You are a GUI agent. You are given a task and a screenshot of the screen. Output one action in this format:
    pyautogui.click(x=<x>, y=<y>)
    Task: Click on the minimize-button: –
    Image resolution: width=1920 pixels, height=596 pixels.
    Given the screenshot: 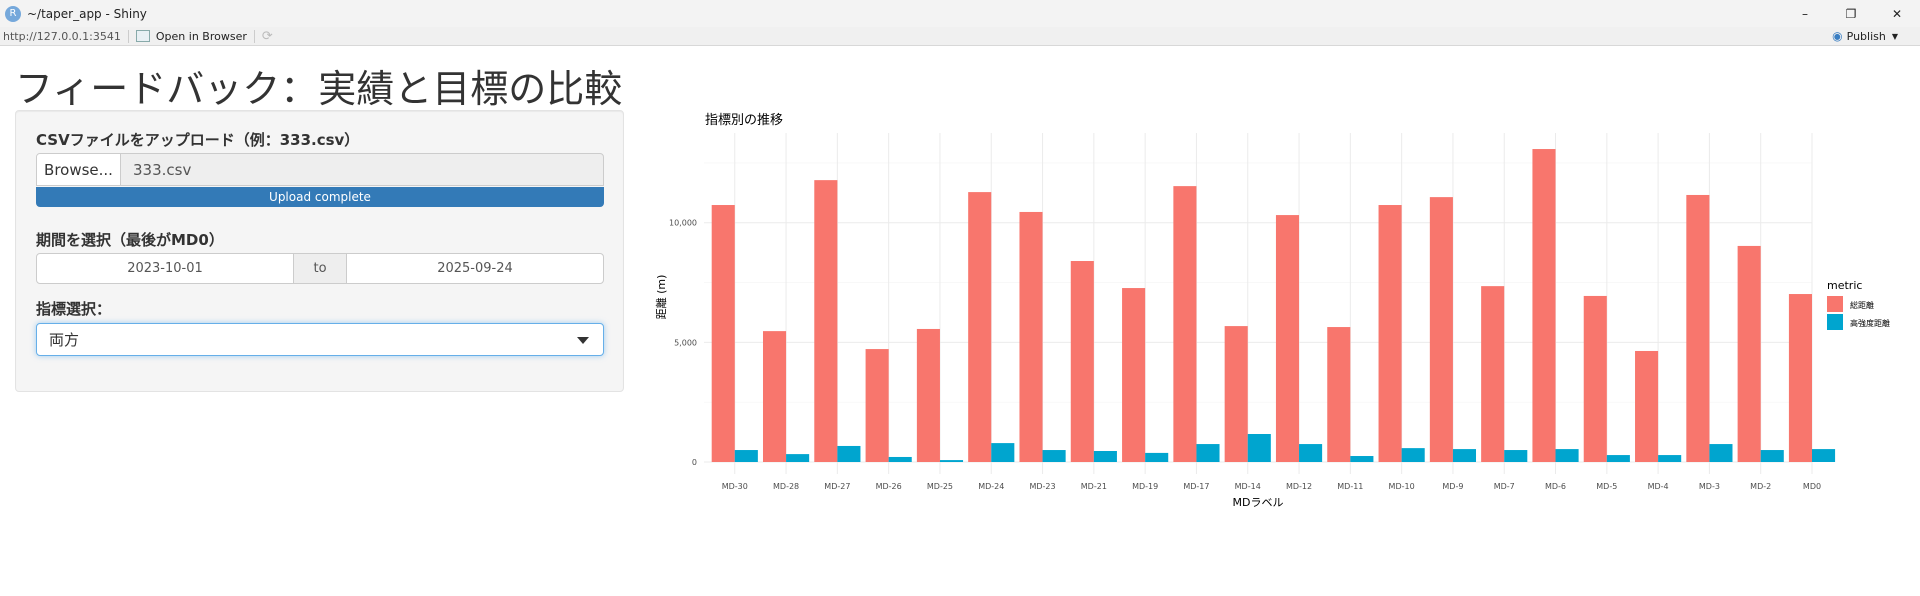 What is the action you would take?
    pyautogui.click(x=1805, y=13)
    